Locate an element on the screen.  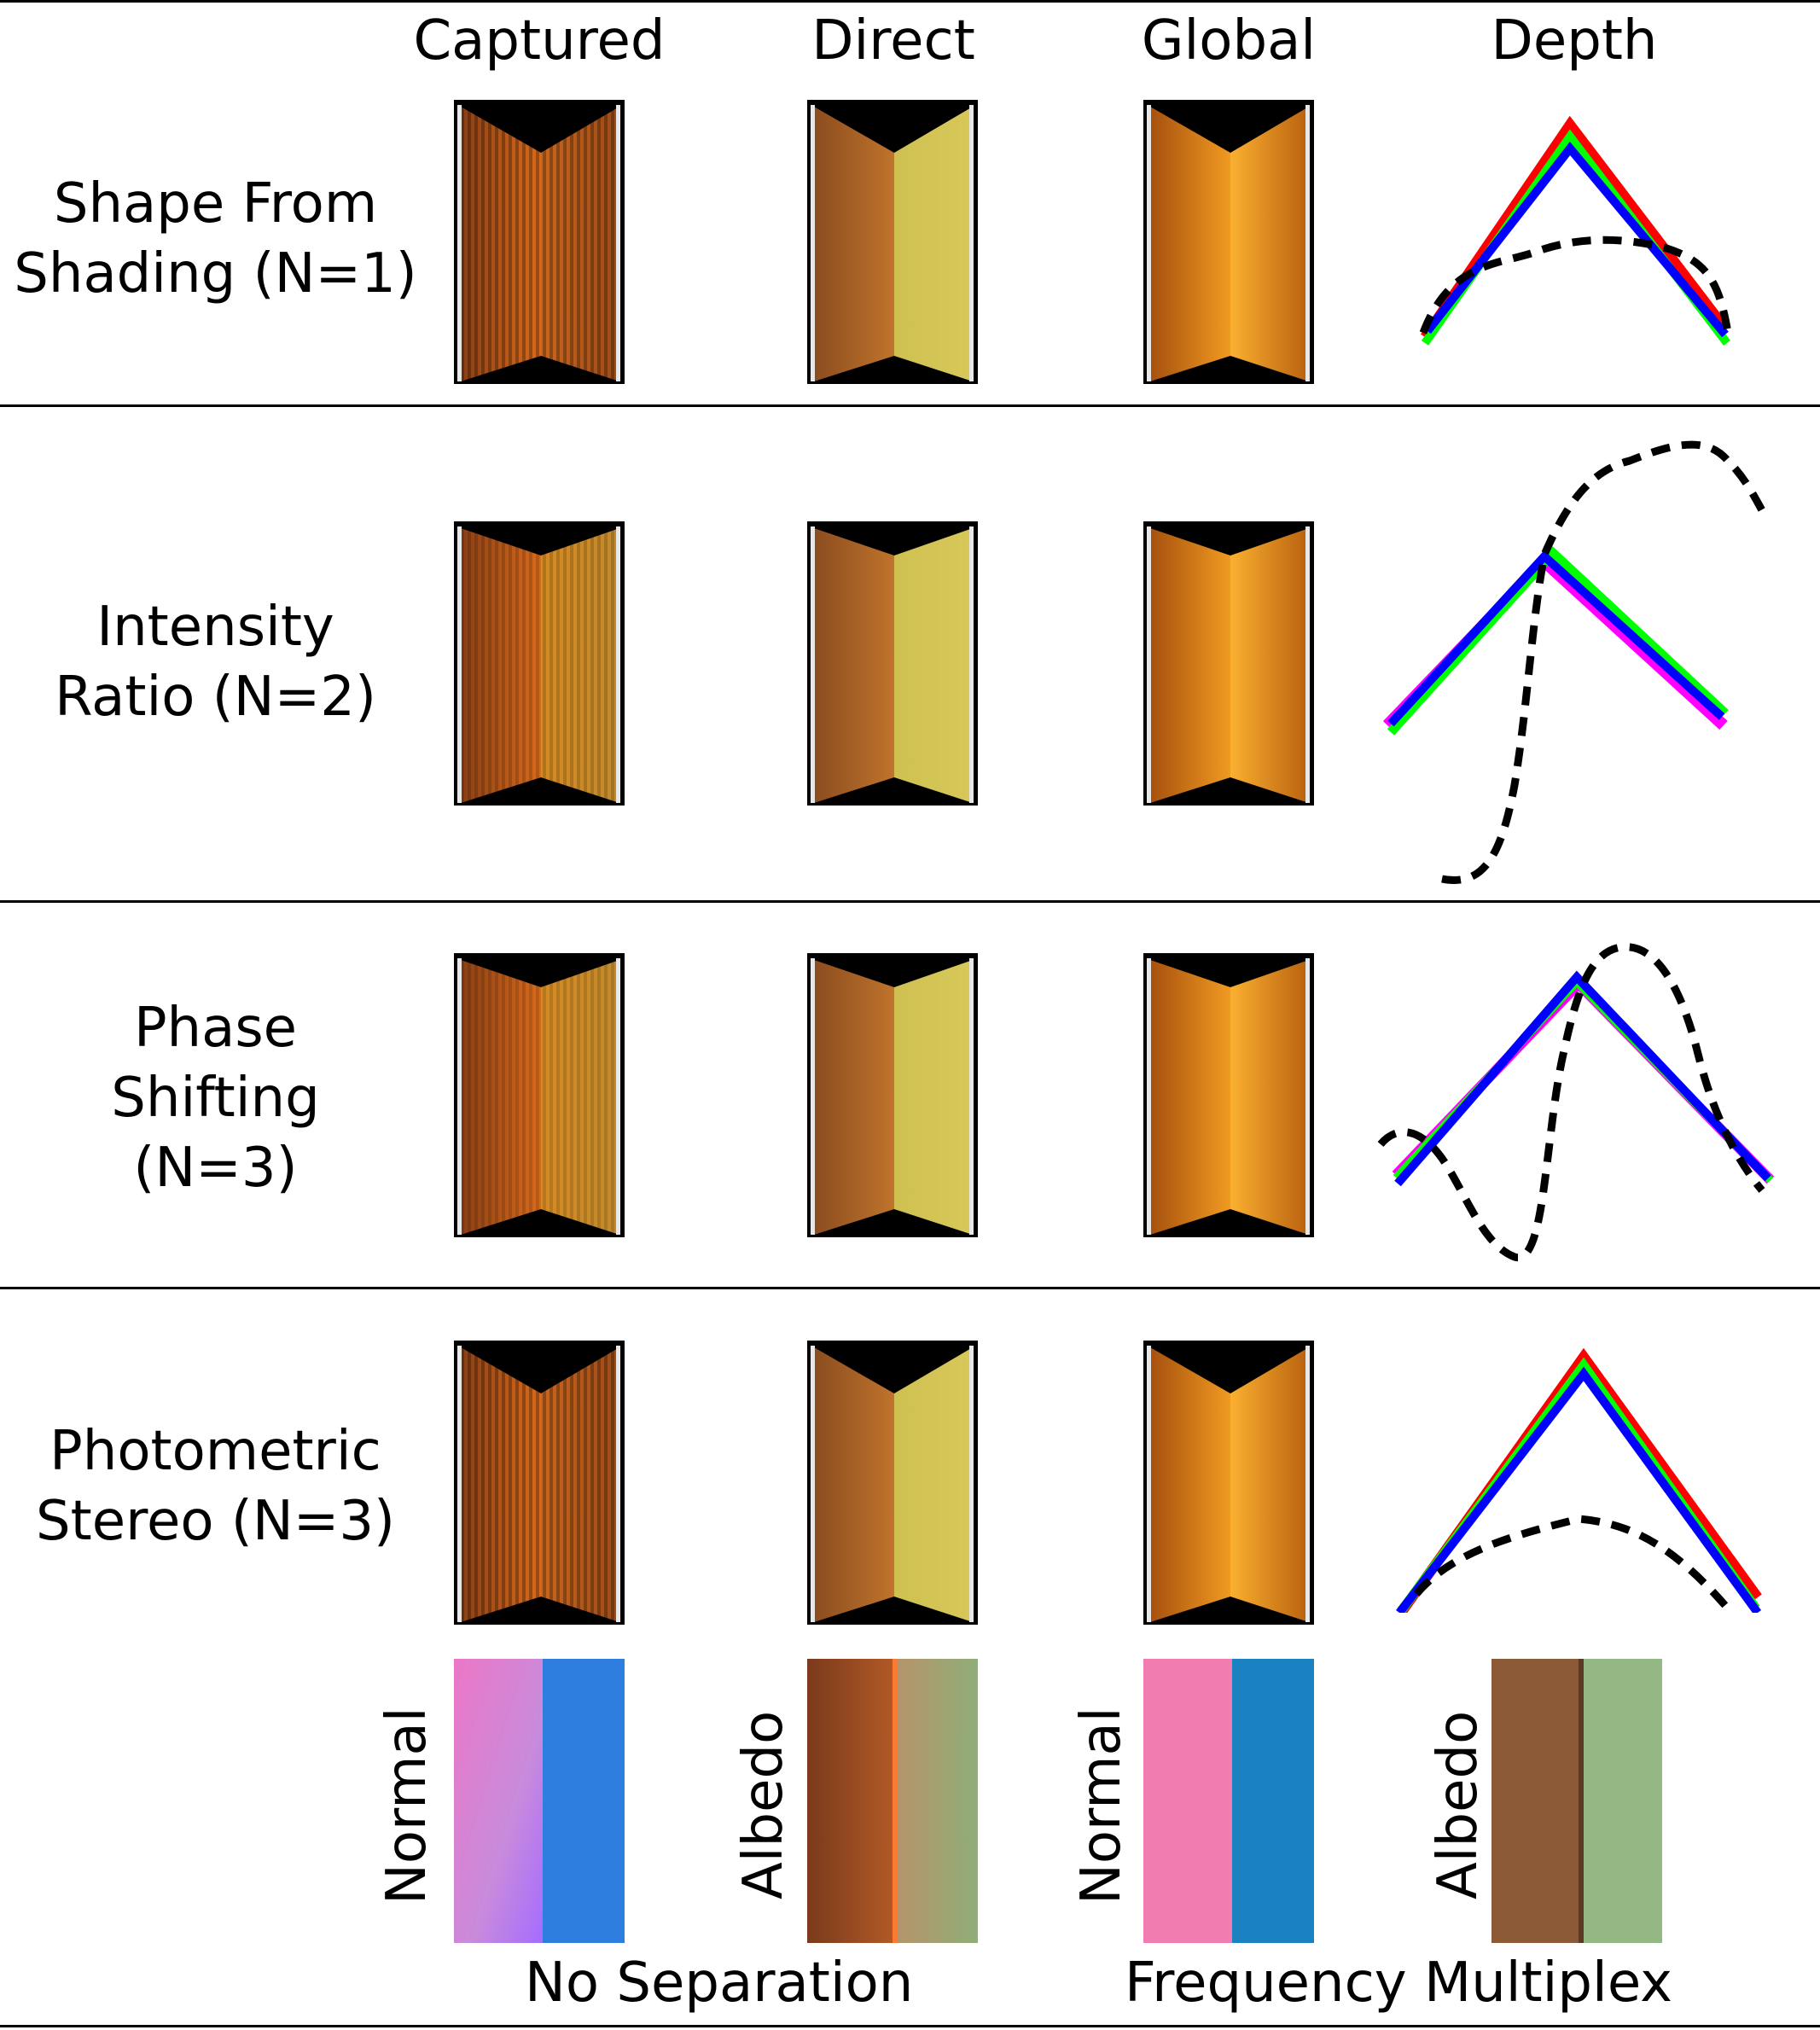
depth-plot-phase-shifting is located at coordinates (1576, 1102).